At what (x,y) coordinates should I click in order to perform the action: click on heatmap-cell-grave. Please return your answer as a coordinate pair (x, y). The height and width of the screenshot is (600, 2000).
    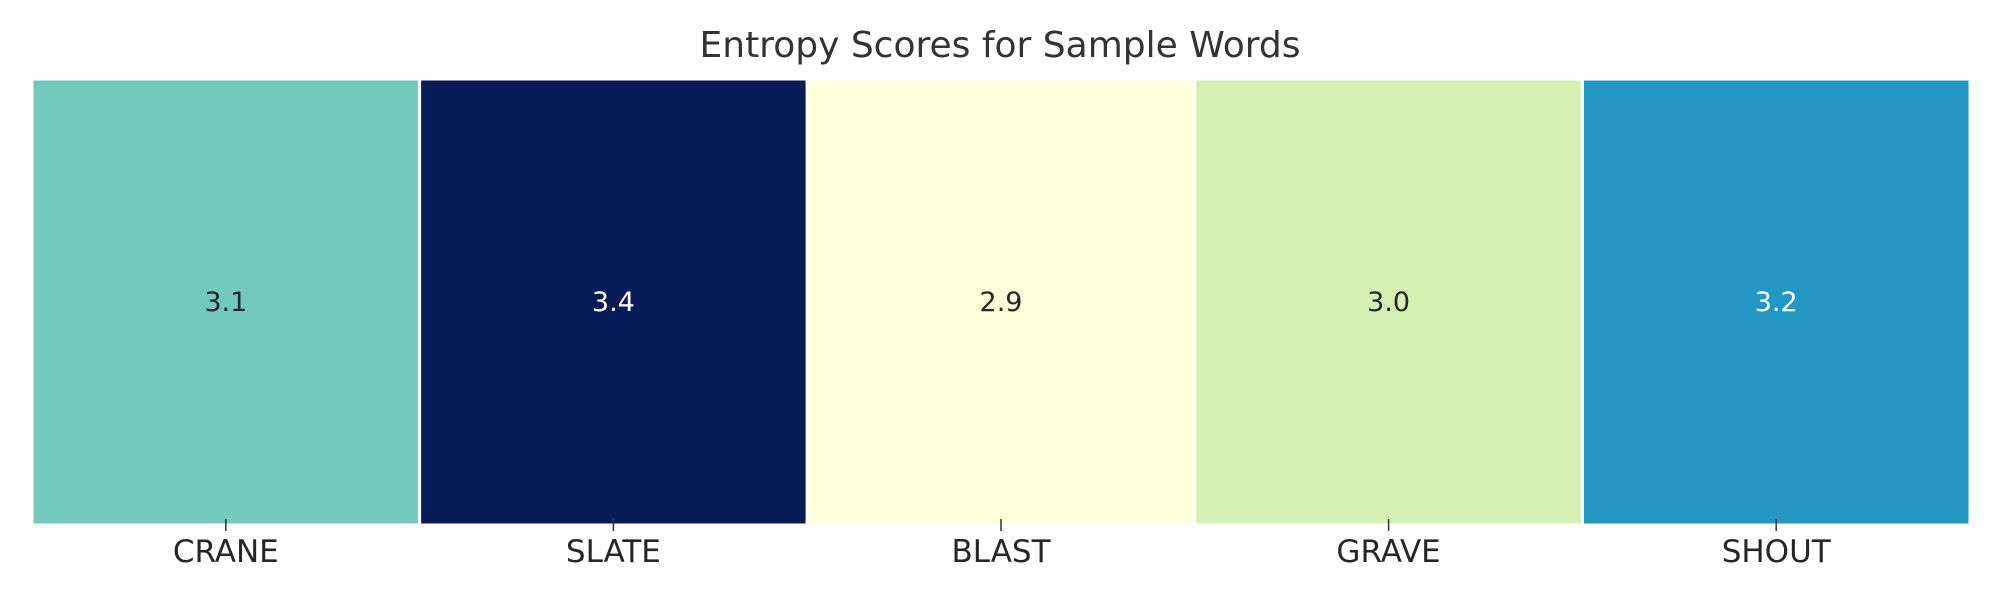
    Looking at the image, I should click on (1388, 302).